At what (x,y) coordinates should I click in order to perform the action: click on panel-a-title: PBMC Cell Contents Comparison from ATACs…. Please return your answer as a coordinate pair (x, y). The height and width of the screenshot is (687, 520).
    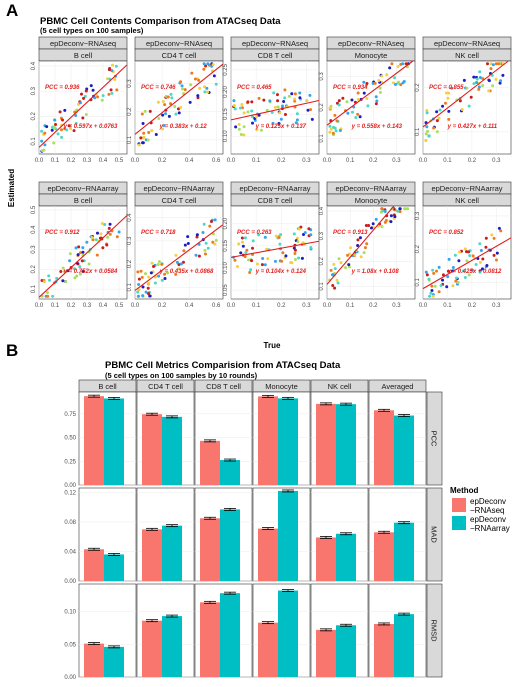
    Looking at the image, I should click on (160, 21).